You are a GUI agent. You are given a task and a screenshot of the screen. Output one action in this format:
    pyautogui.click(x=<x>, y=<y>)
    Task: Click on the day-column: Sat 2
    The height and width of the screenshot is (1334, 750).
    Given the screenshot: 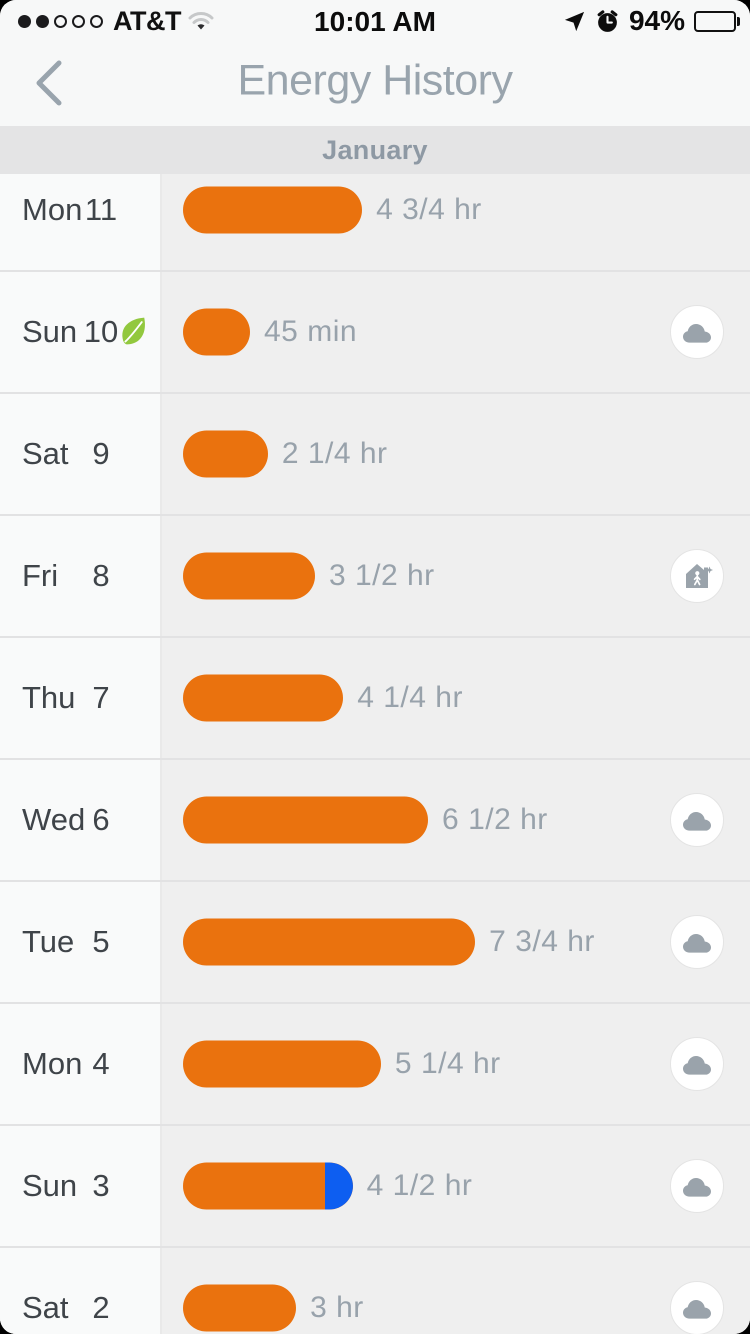 What is the action you would take?
    pyautogui.click(x=81, y=1291)
    